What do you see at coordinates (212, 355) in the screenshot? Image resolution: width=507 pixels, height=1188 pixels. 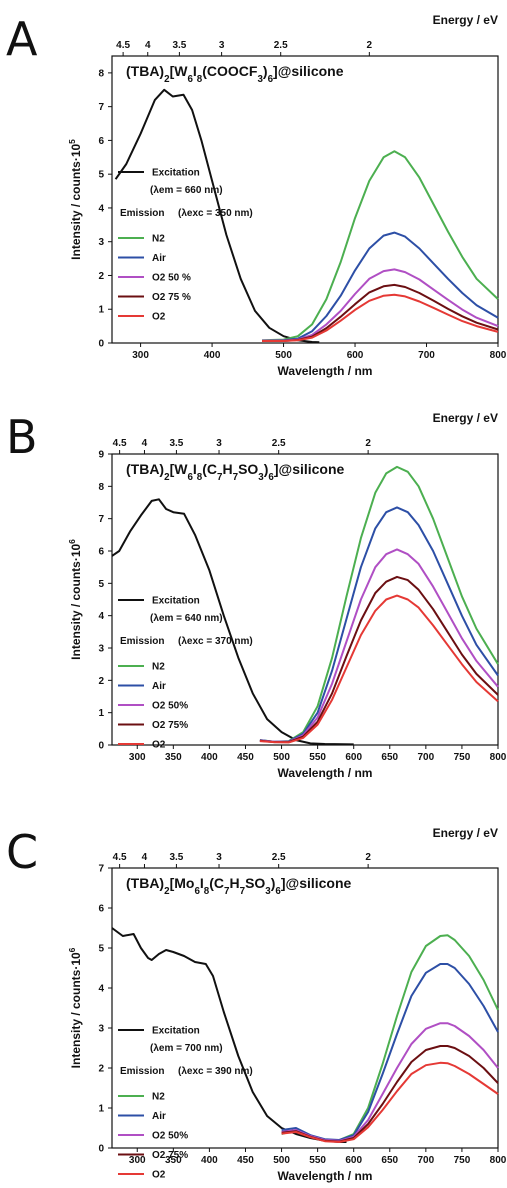 I see `x-tick-label: 400` at bounding box center [212, 355].